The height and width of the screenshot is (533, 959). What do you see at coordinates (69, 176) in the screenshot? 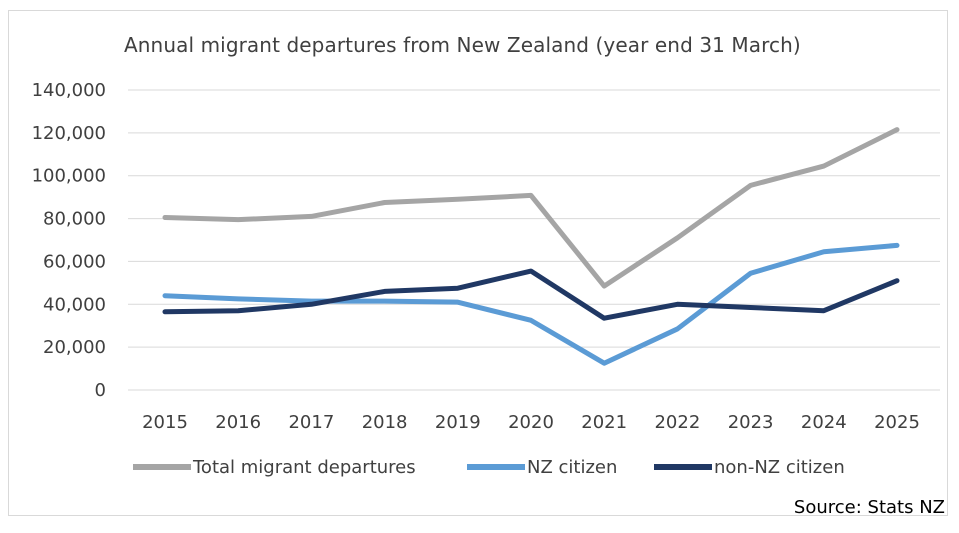
I see `y-tick-label: 100,000` at bounding box center [69, 176].